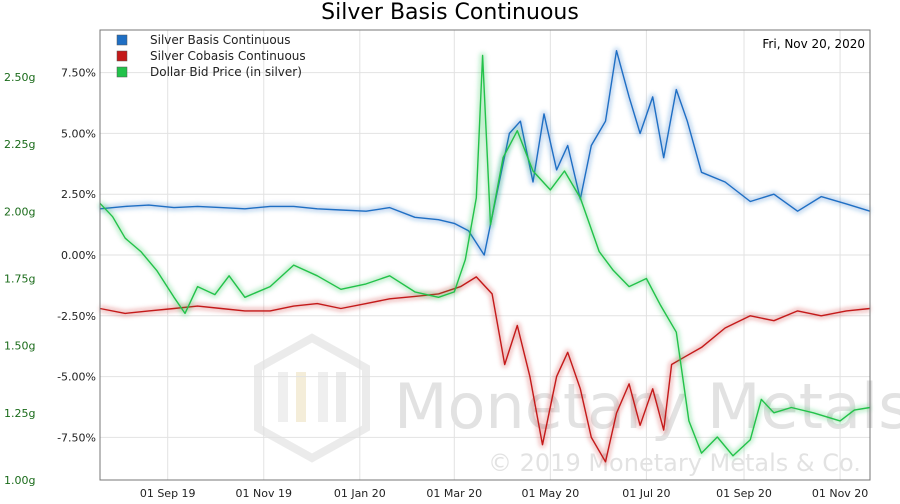 The height and width of the screenshot is (504, 900). What do you see at coordinates (360, 493) in the screenshot?
I see `x-tick-2: 01 Jan 20` at bounding box center [360, 493].